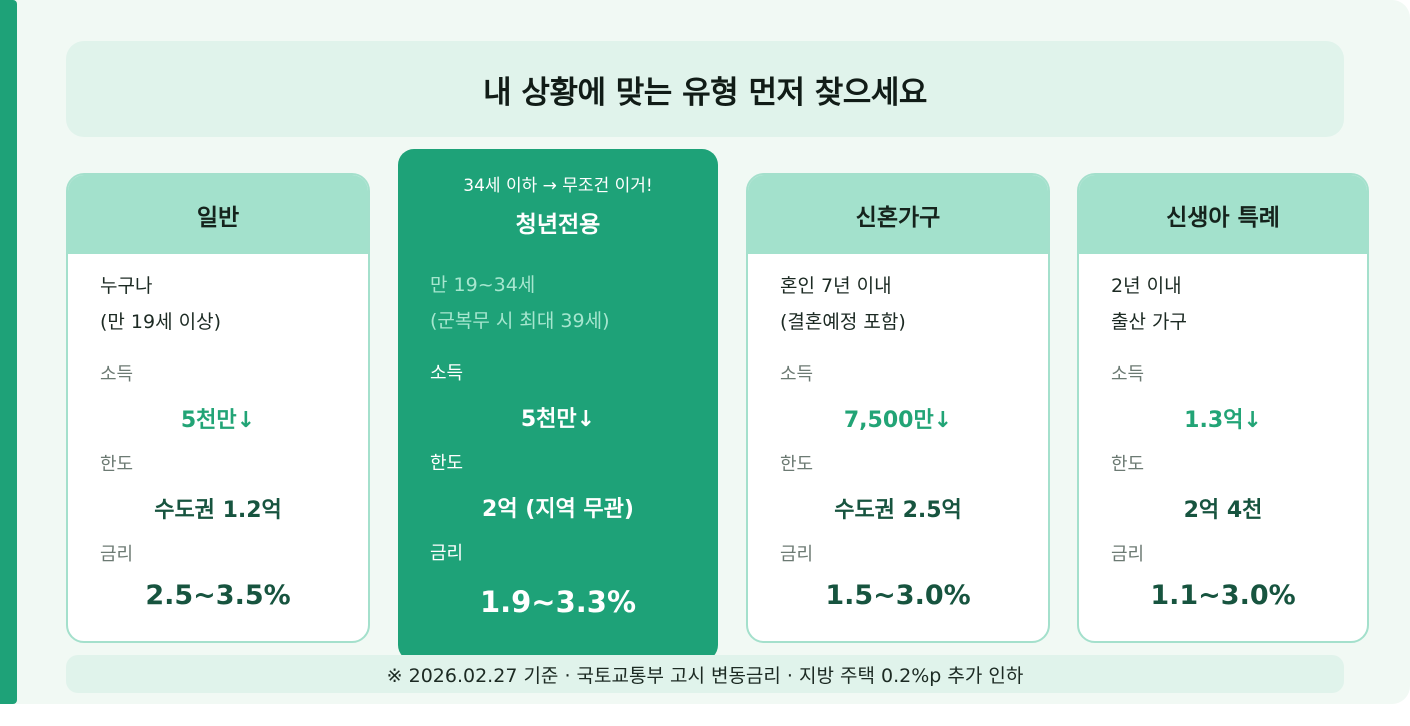  What do you see at coordinates (558, 225) in the screenshot?
I see `card-title: 청년전용` at bounding box center [558, 225].